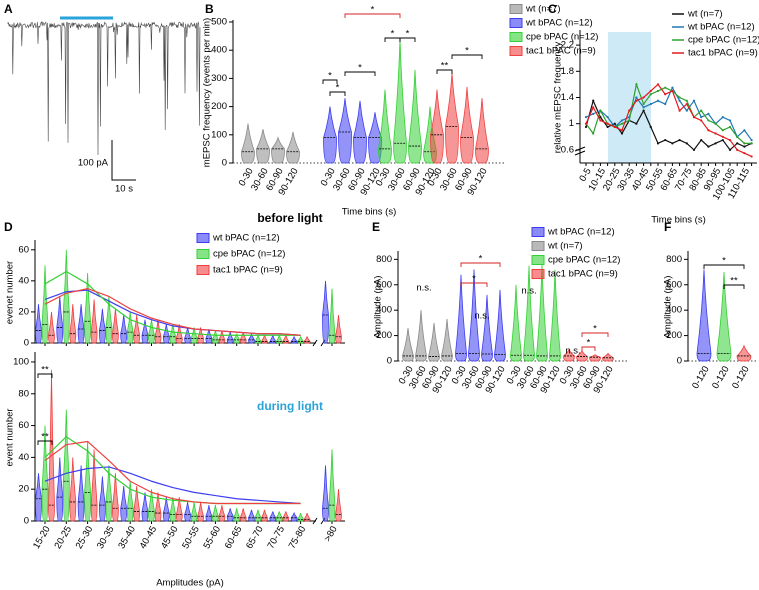 The height and width of the screenshot is (590, 759). I want to click on y-tick-label: 0, so click(389, 361).